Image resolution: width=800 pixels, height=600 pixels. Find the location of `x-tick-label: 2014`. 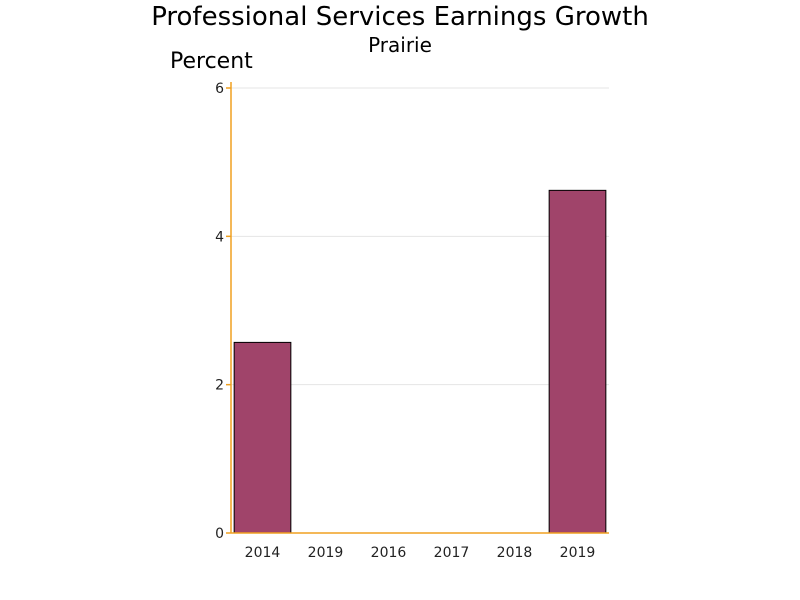

x-tick-label: 2014 is located at coordinates (263, 553).